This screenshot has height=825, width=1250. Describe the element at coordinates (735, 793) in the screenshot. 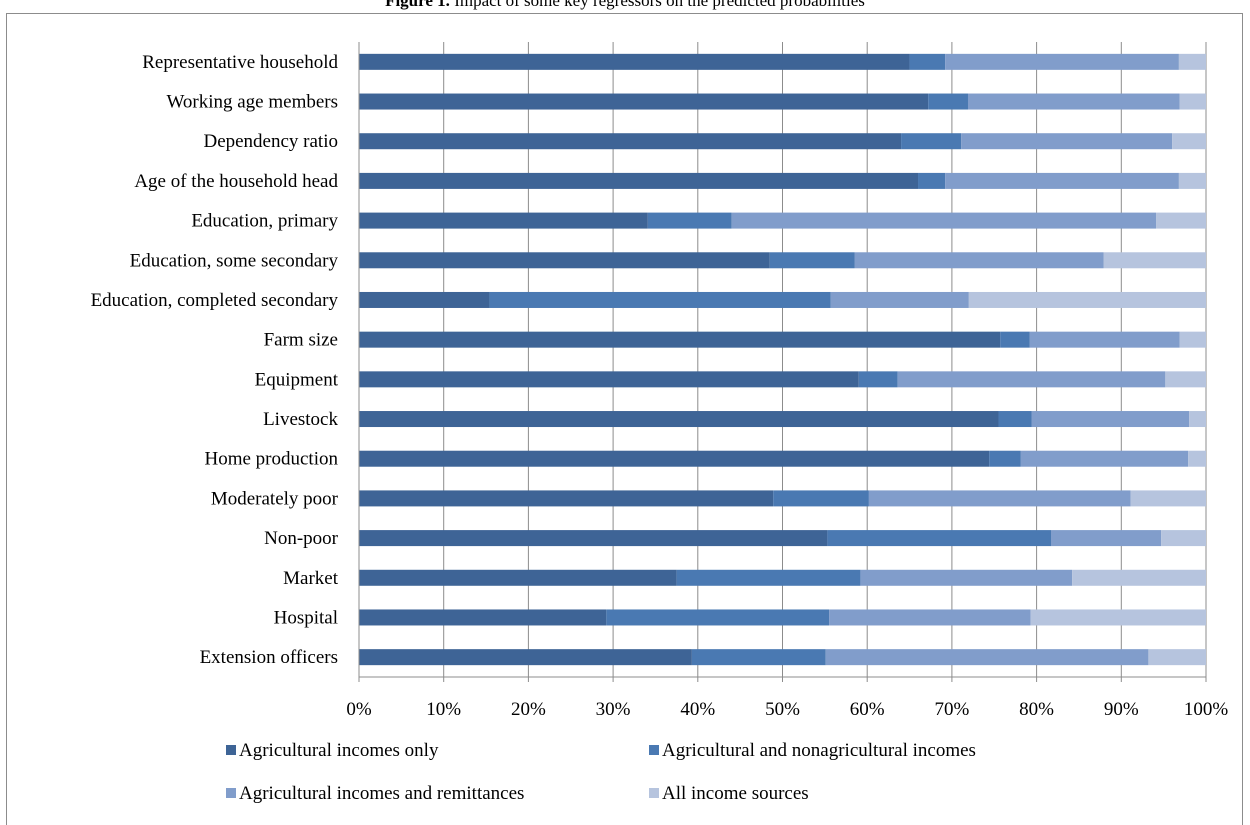

I see `legend-label-4: All income sources` at that location.